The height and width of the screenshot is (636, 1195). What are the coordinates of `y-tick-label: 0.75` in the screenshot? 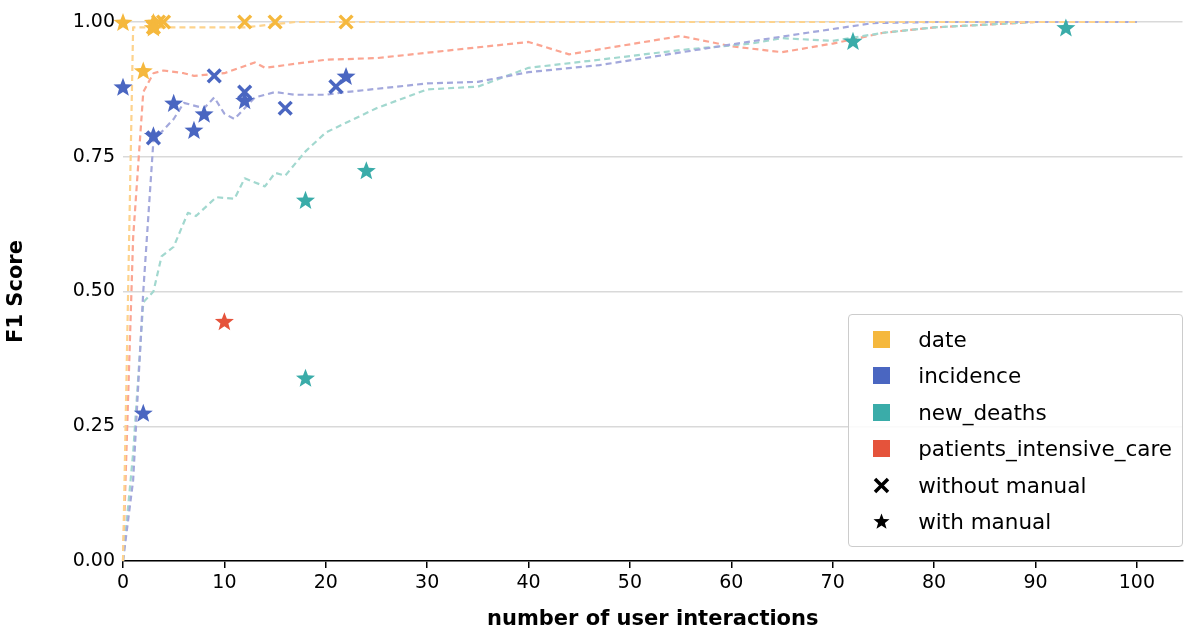 It's located at (93, 154).